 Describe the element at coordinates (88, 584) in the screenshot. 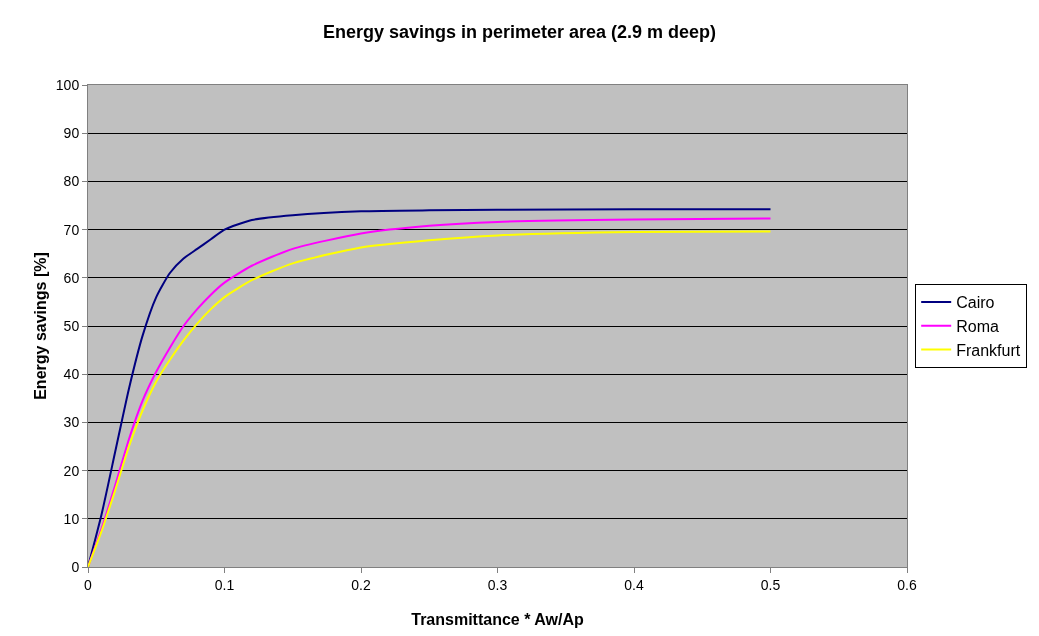

I see `x-tick-label: 0` at that location.